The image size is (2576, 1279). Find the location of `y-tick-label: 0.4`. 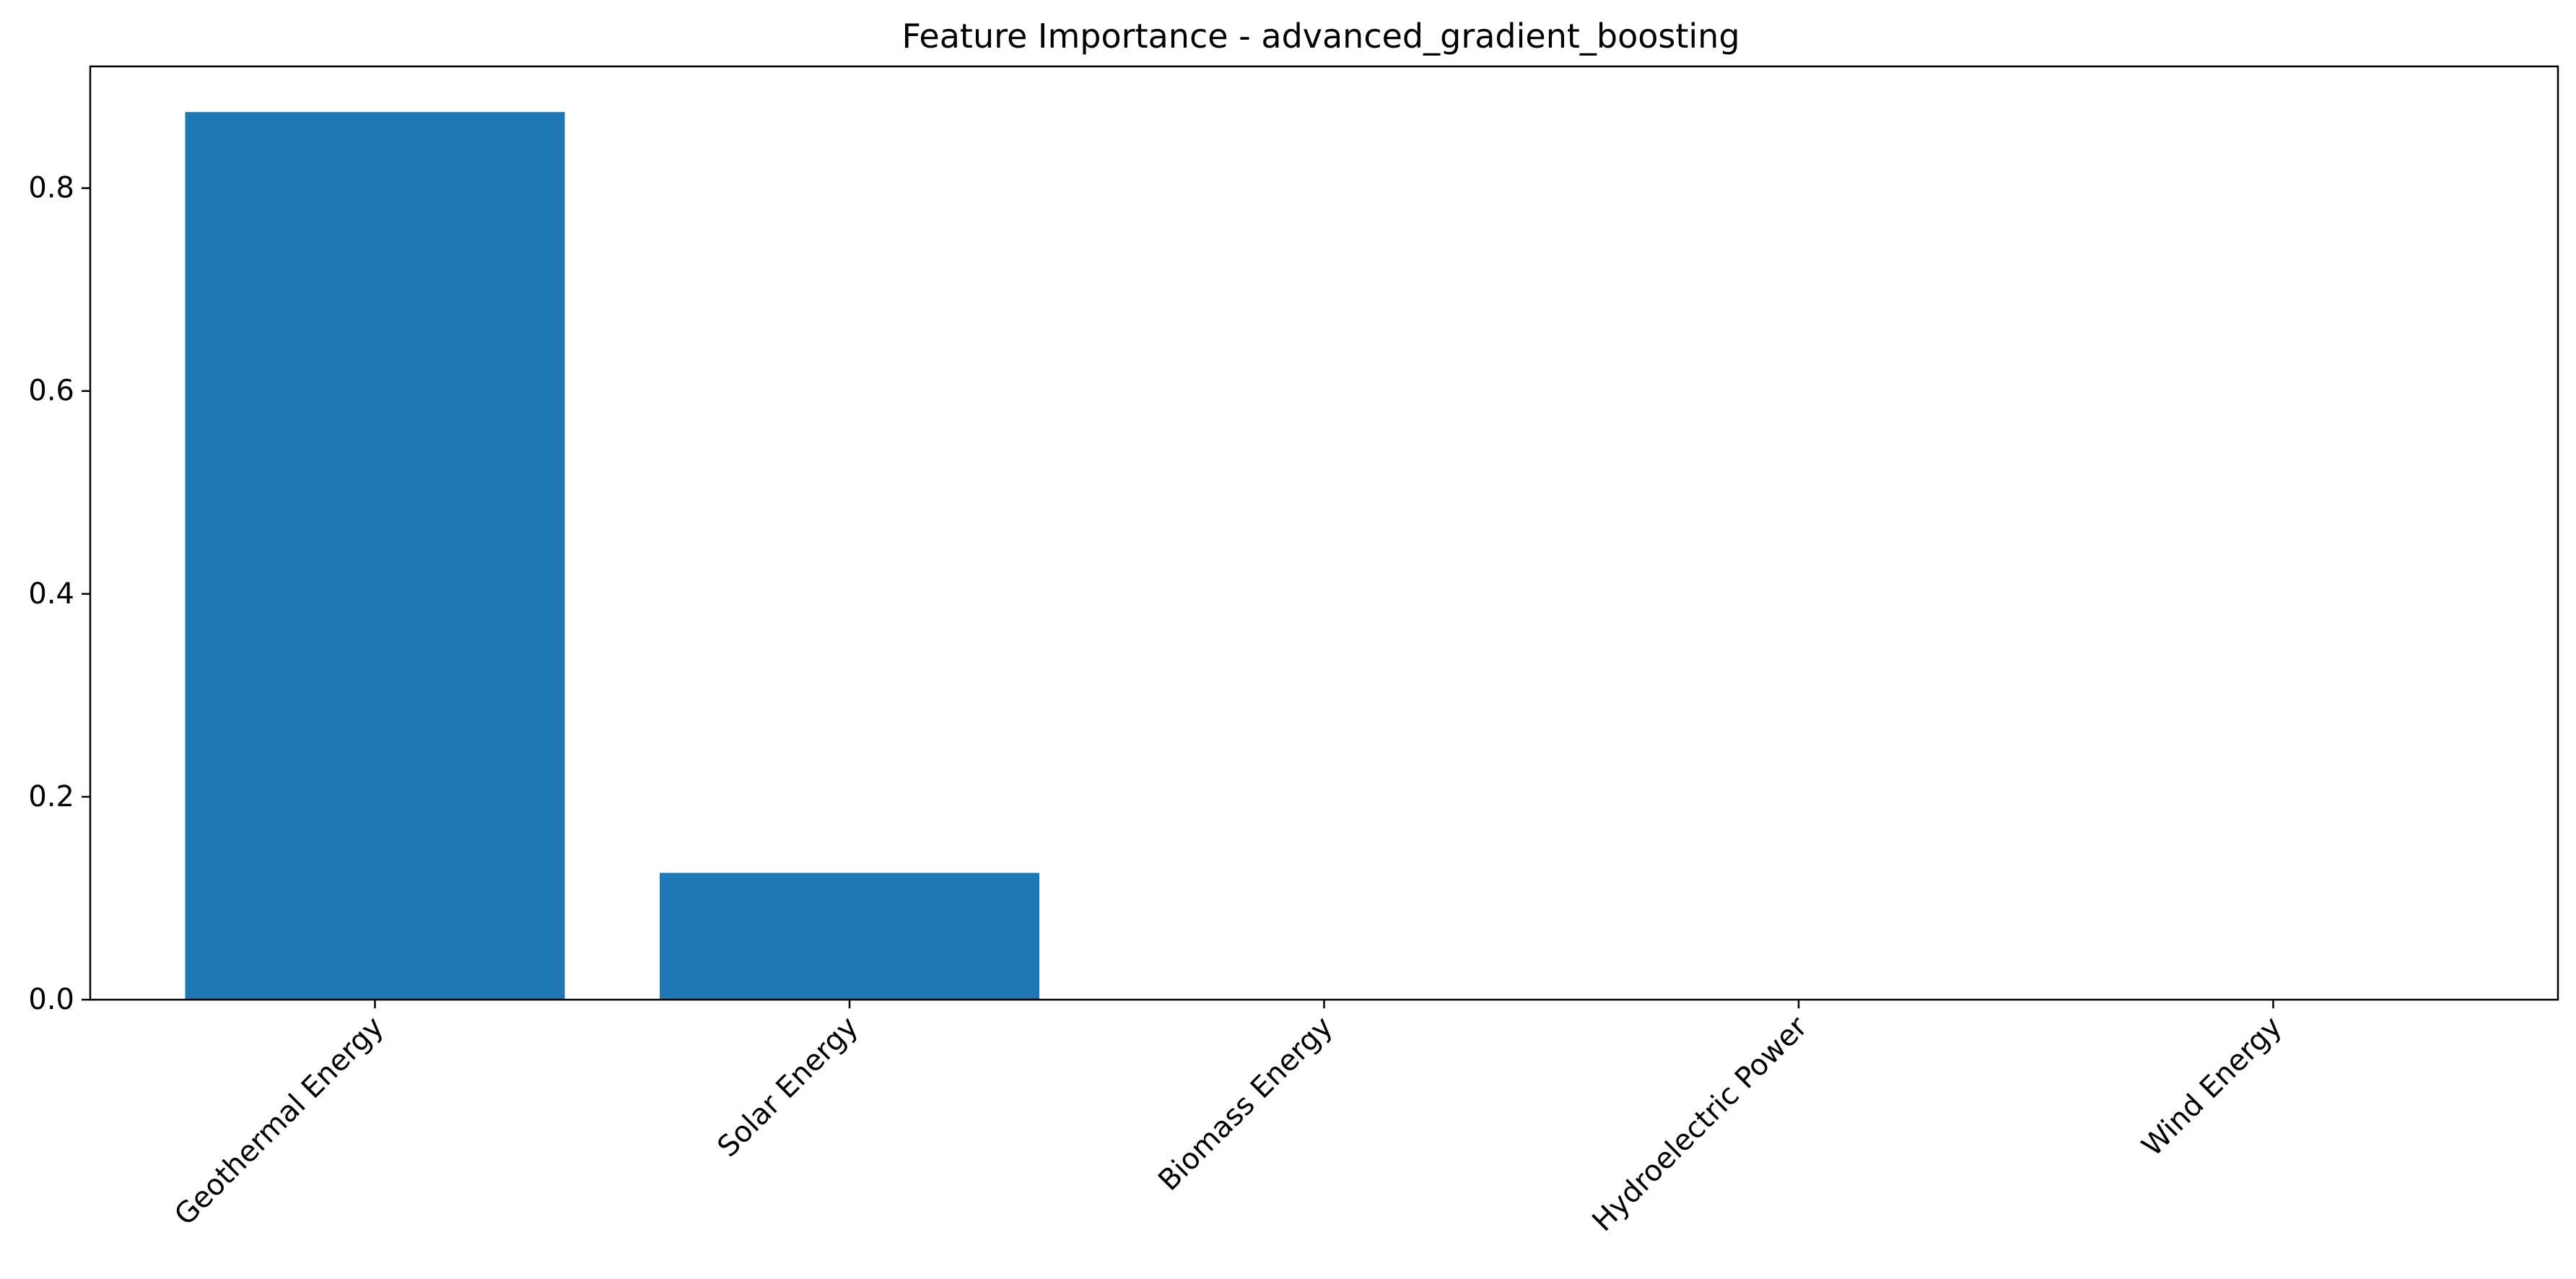

y-tick-label: 0.4 is located at coordinates (51, 594).